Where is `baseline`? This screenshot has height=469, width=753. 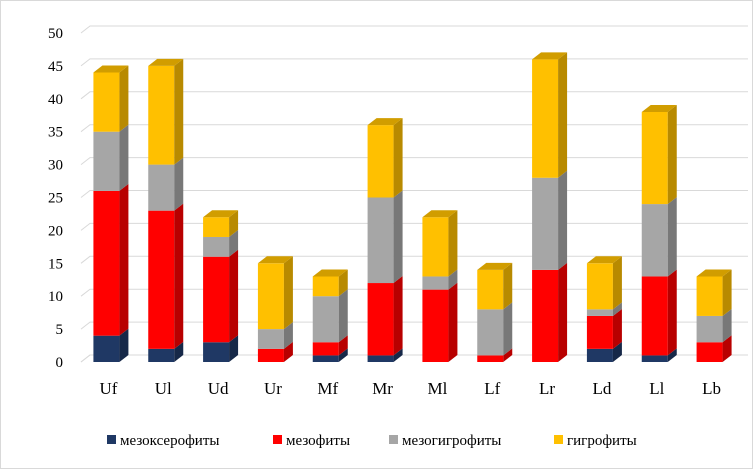
baseline is located at coordinates (414, 358).